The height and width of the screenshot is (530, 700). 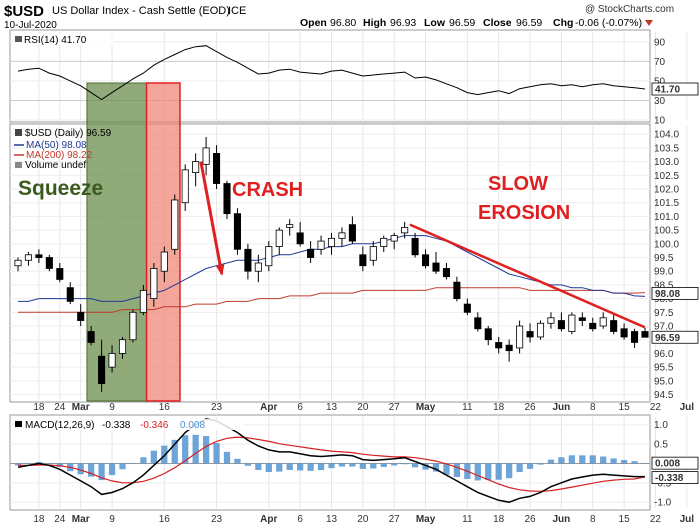 I want to click on ma50-last-tag: 98.08, so click(x=667, y=294).